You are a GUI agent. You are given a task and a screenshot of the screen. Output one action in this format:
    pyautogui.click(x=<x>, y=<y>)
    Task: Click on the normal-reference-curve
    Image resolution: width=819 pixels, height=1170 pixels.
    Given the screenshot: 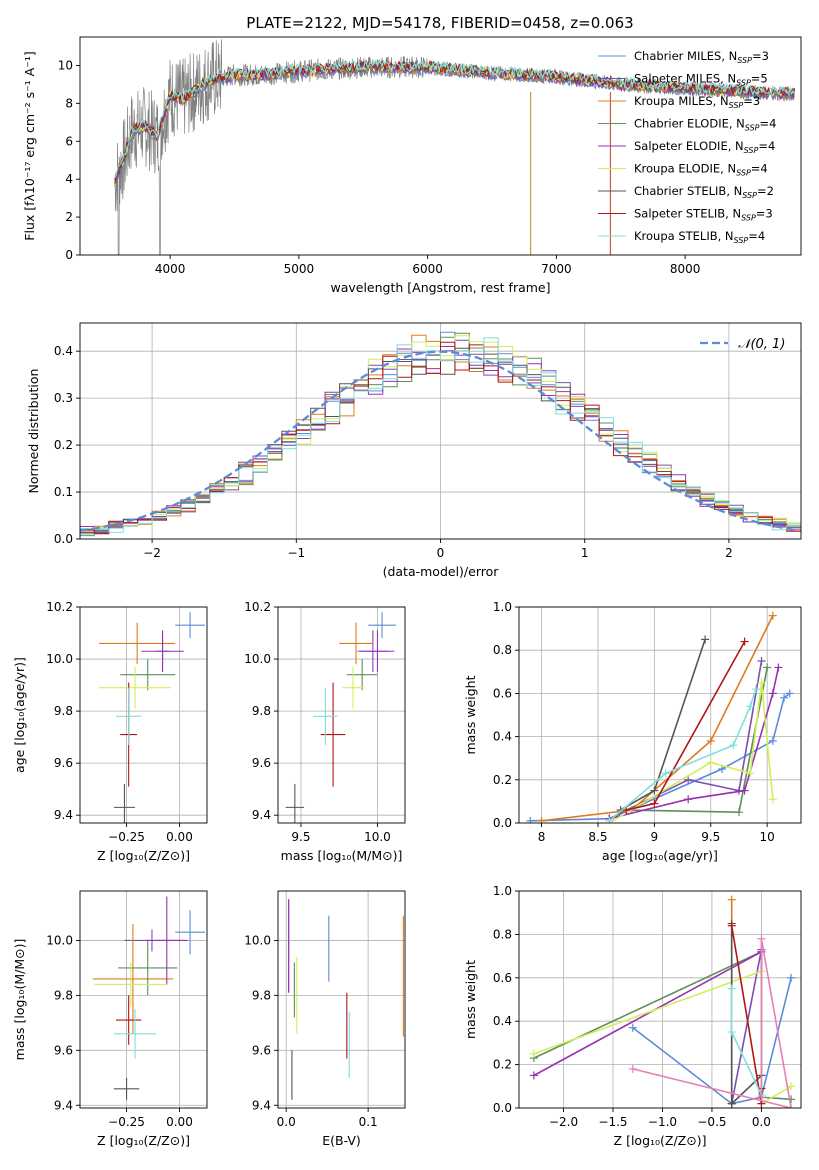 What is the action you would take?
    pyautogui.click(x=439, y=441)
    